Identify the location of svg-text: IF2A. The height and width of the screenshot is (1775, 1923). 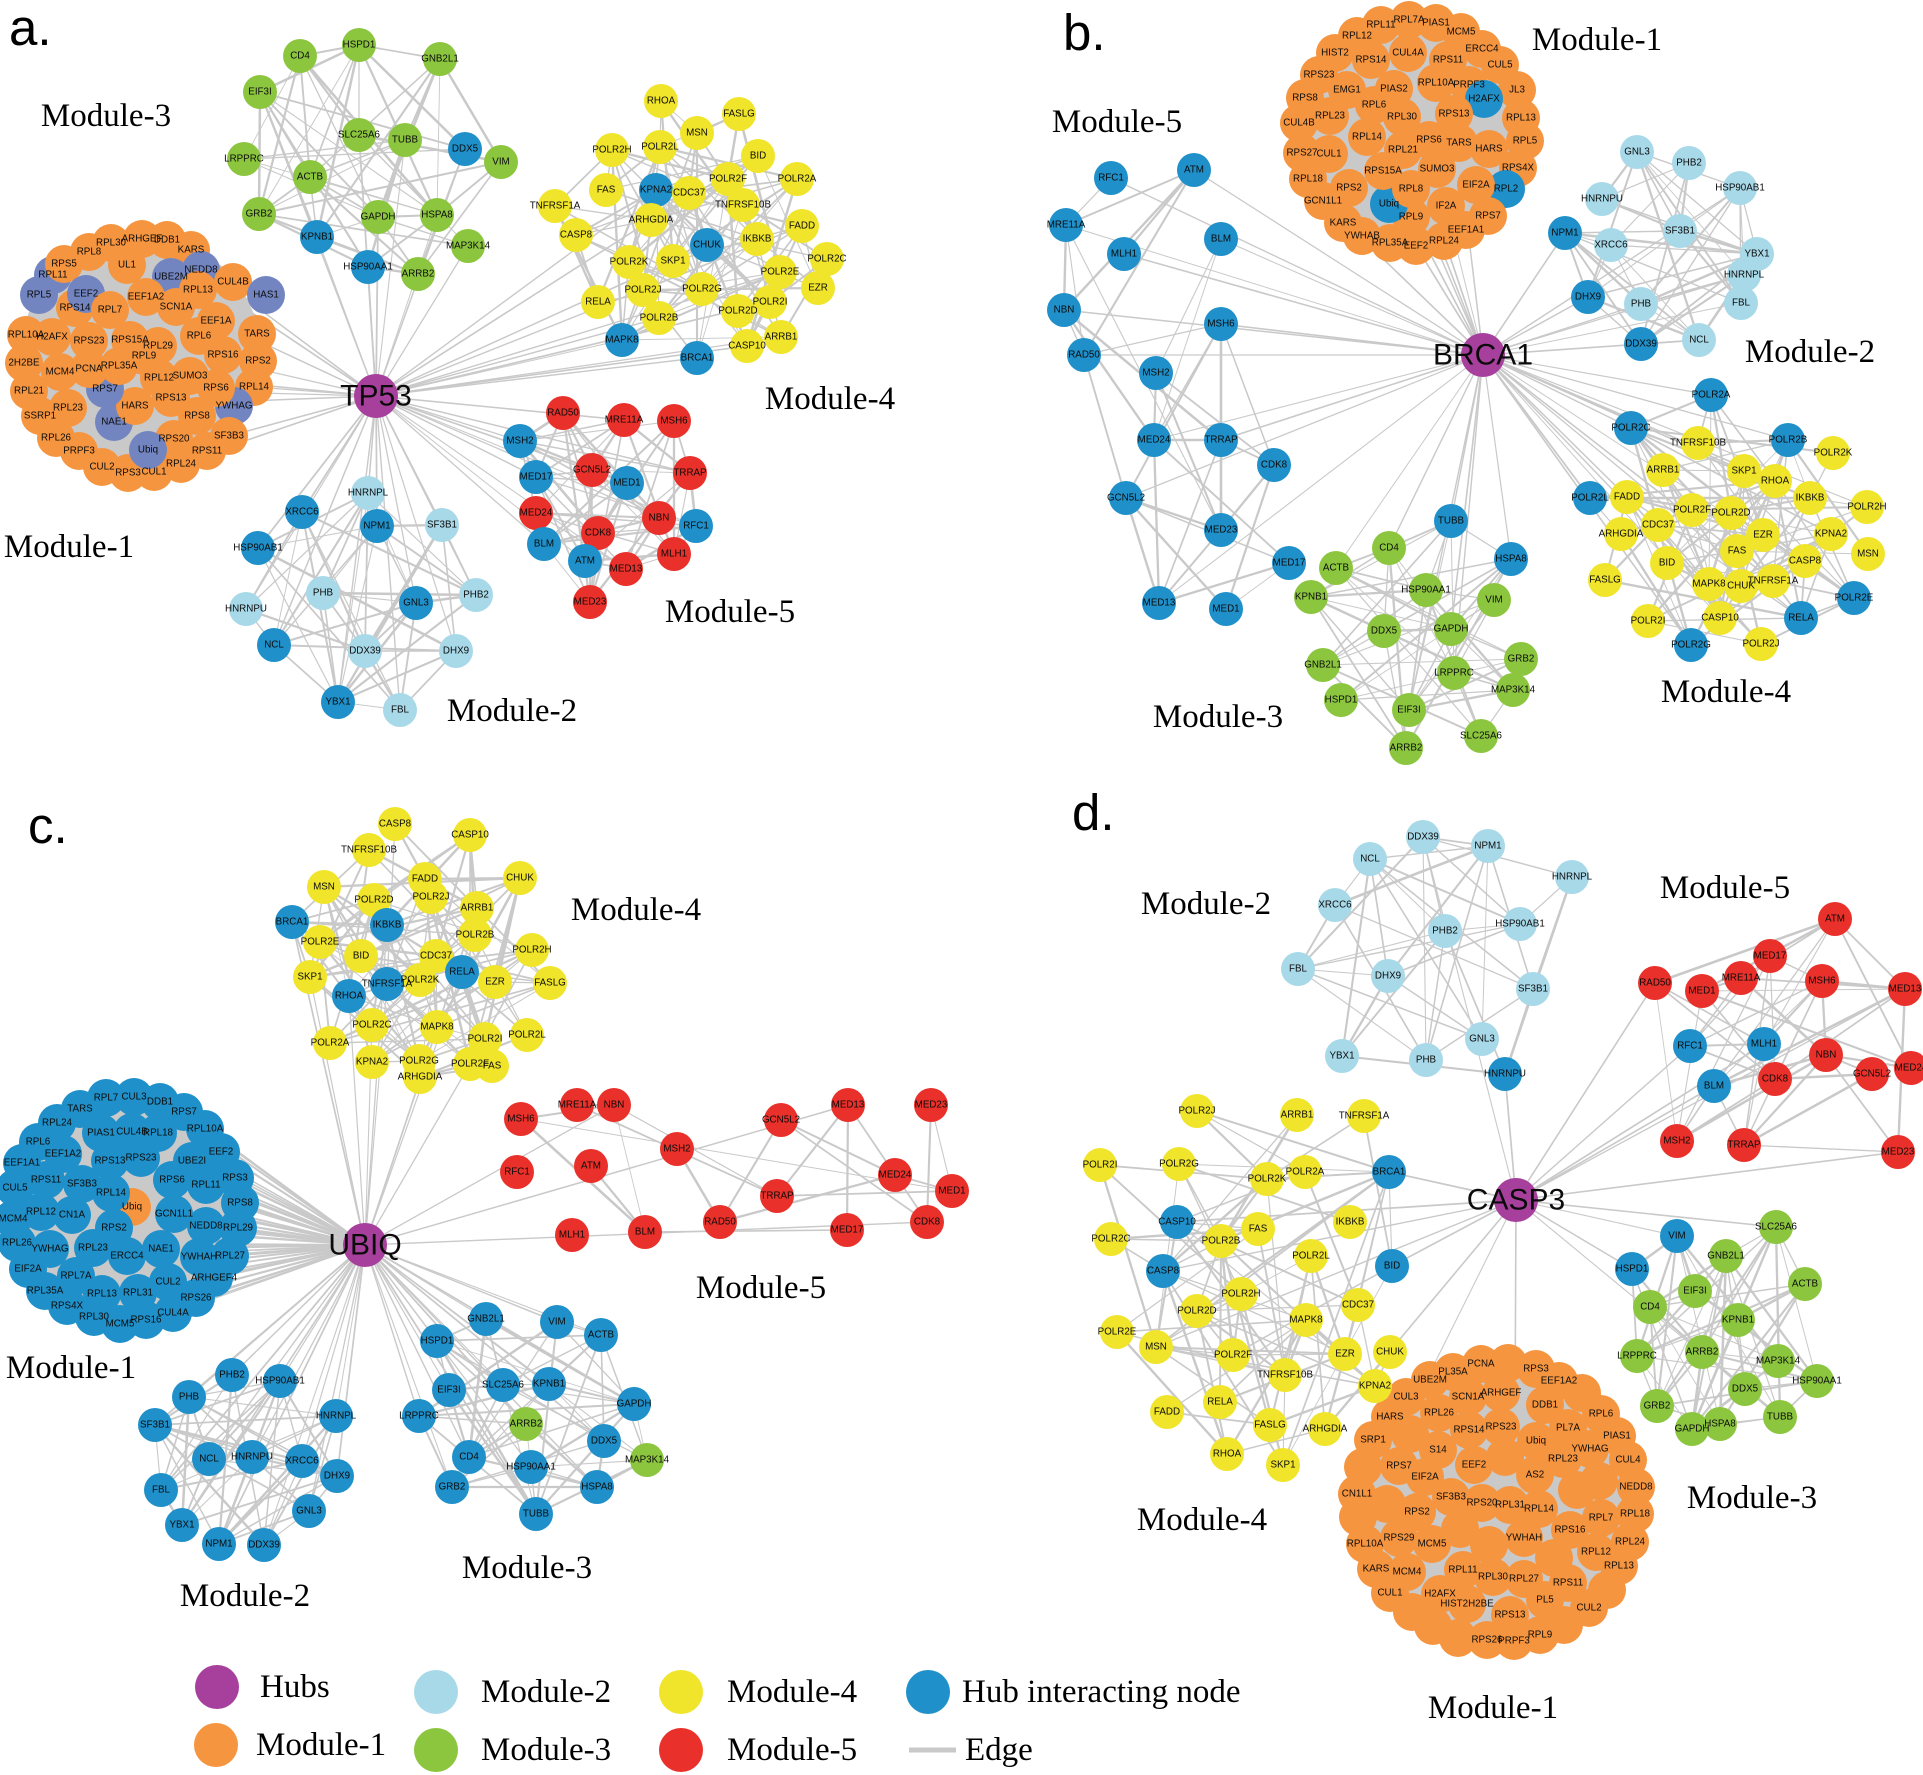
(1446, 206).